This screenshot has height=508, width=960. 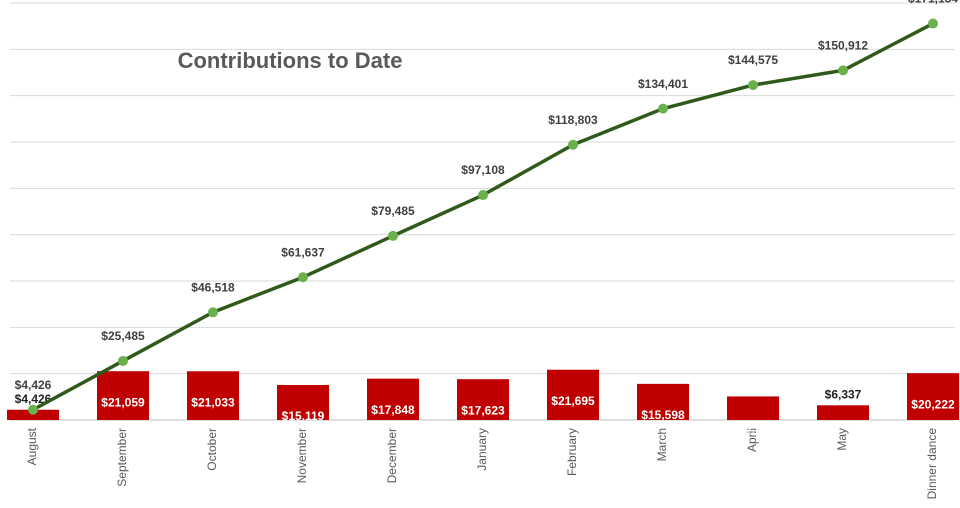 I want to click on bar-value-label: $17,848, so click(x=393, y=410).